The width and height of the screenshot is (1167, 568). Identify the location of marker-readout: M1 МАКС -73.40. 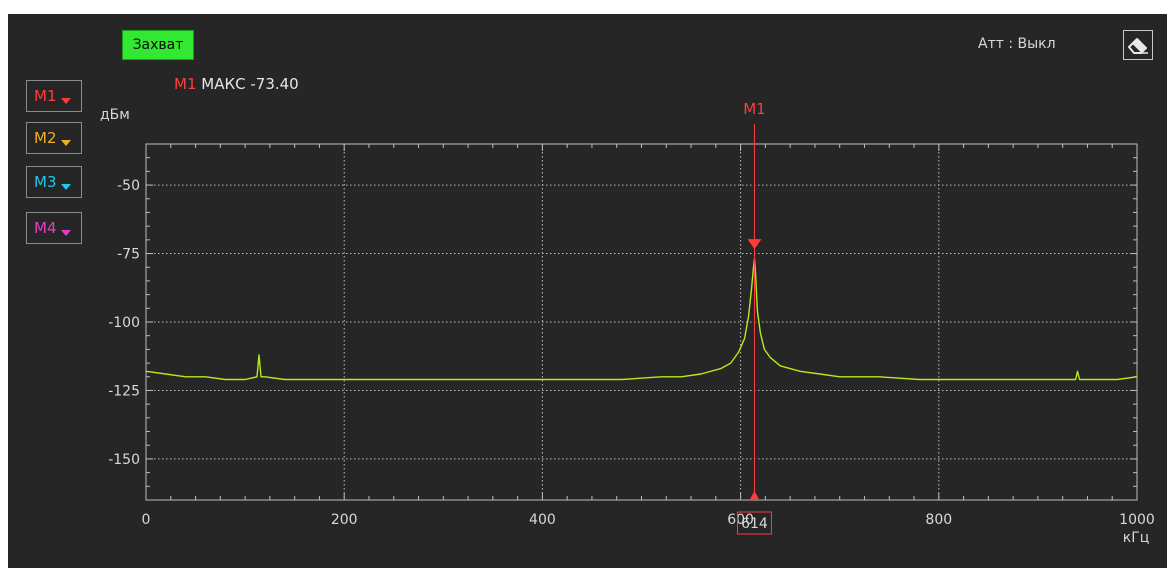
(236, 84).